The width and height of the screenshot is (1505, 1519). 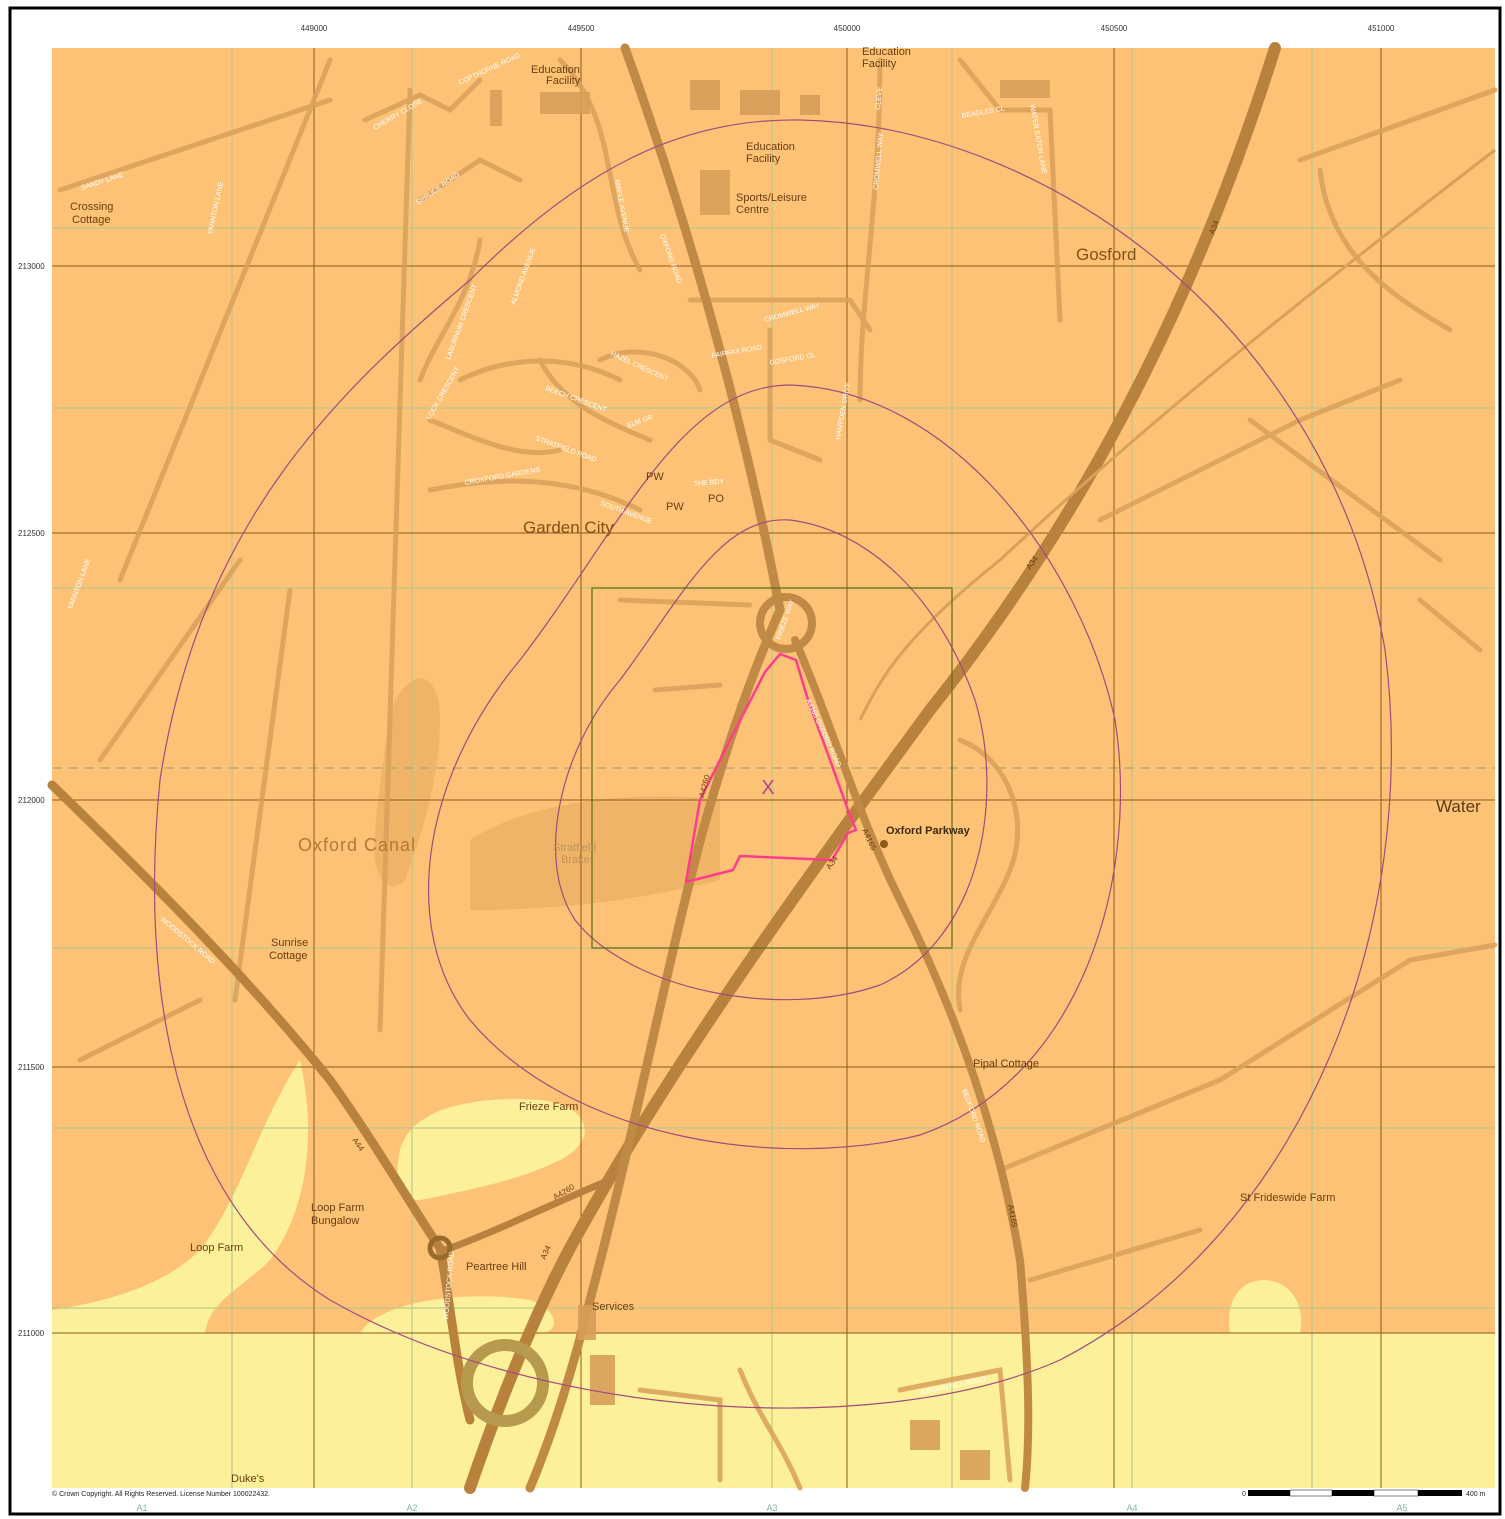 What do you see at coordinates (31, 266) in the screenshot?
I see `northing-label: 213000` at bounding box center [31, 266].